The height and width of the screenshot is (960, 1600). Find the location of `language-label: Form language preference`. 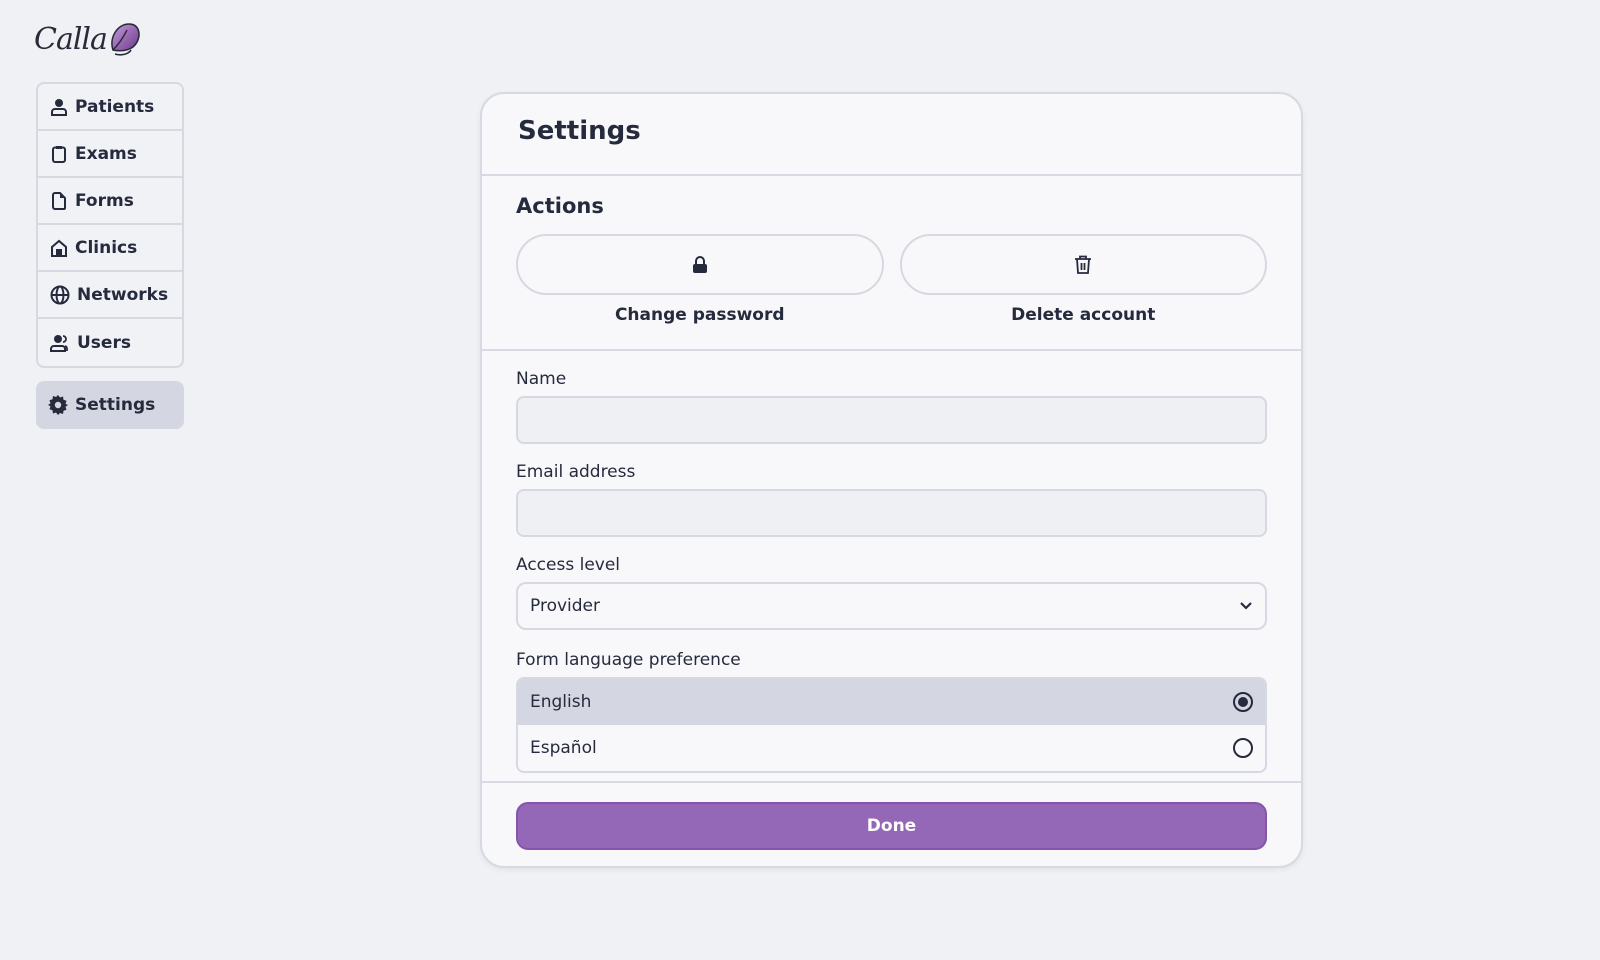

language-label: Form language preference is located at coordinates (628, 660).